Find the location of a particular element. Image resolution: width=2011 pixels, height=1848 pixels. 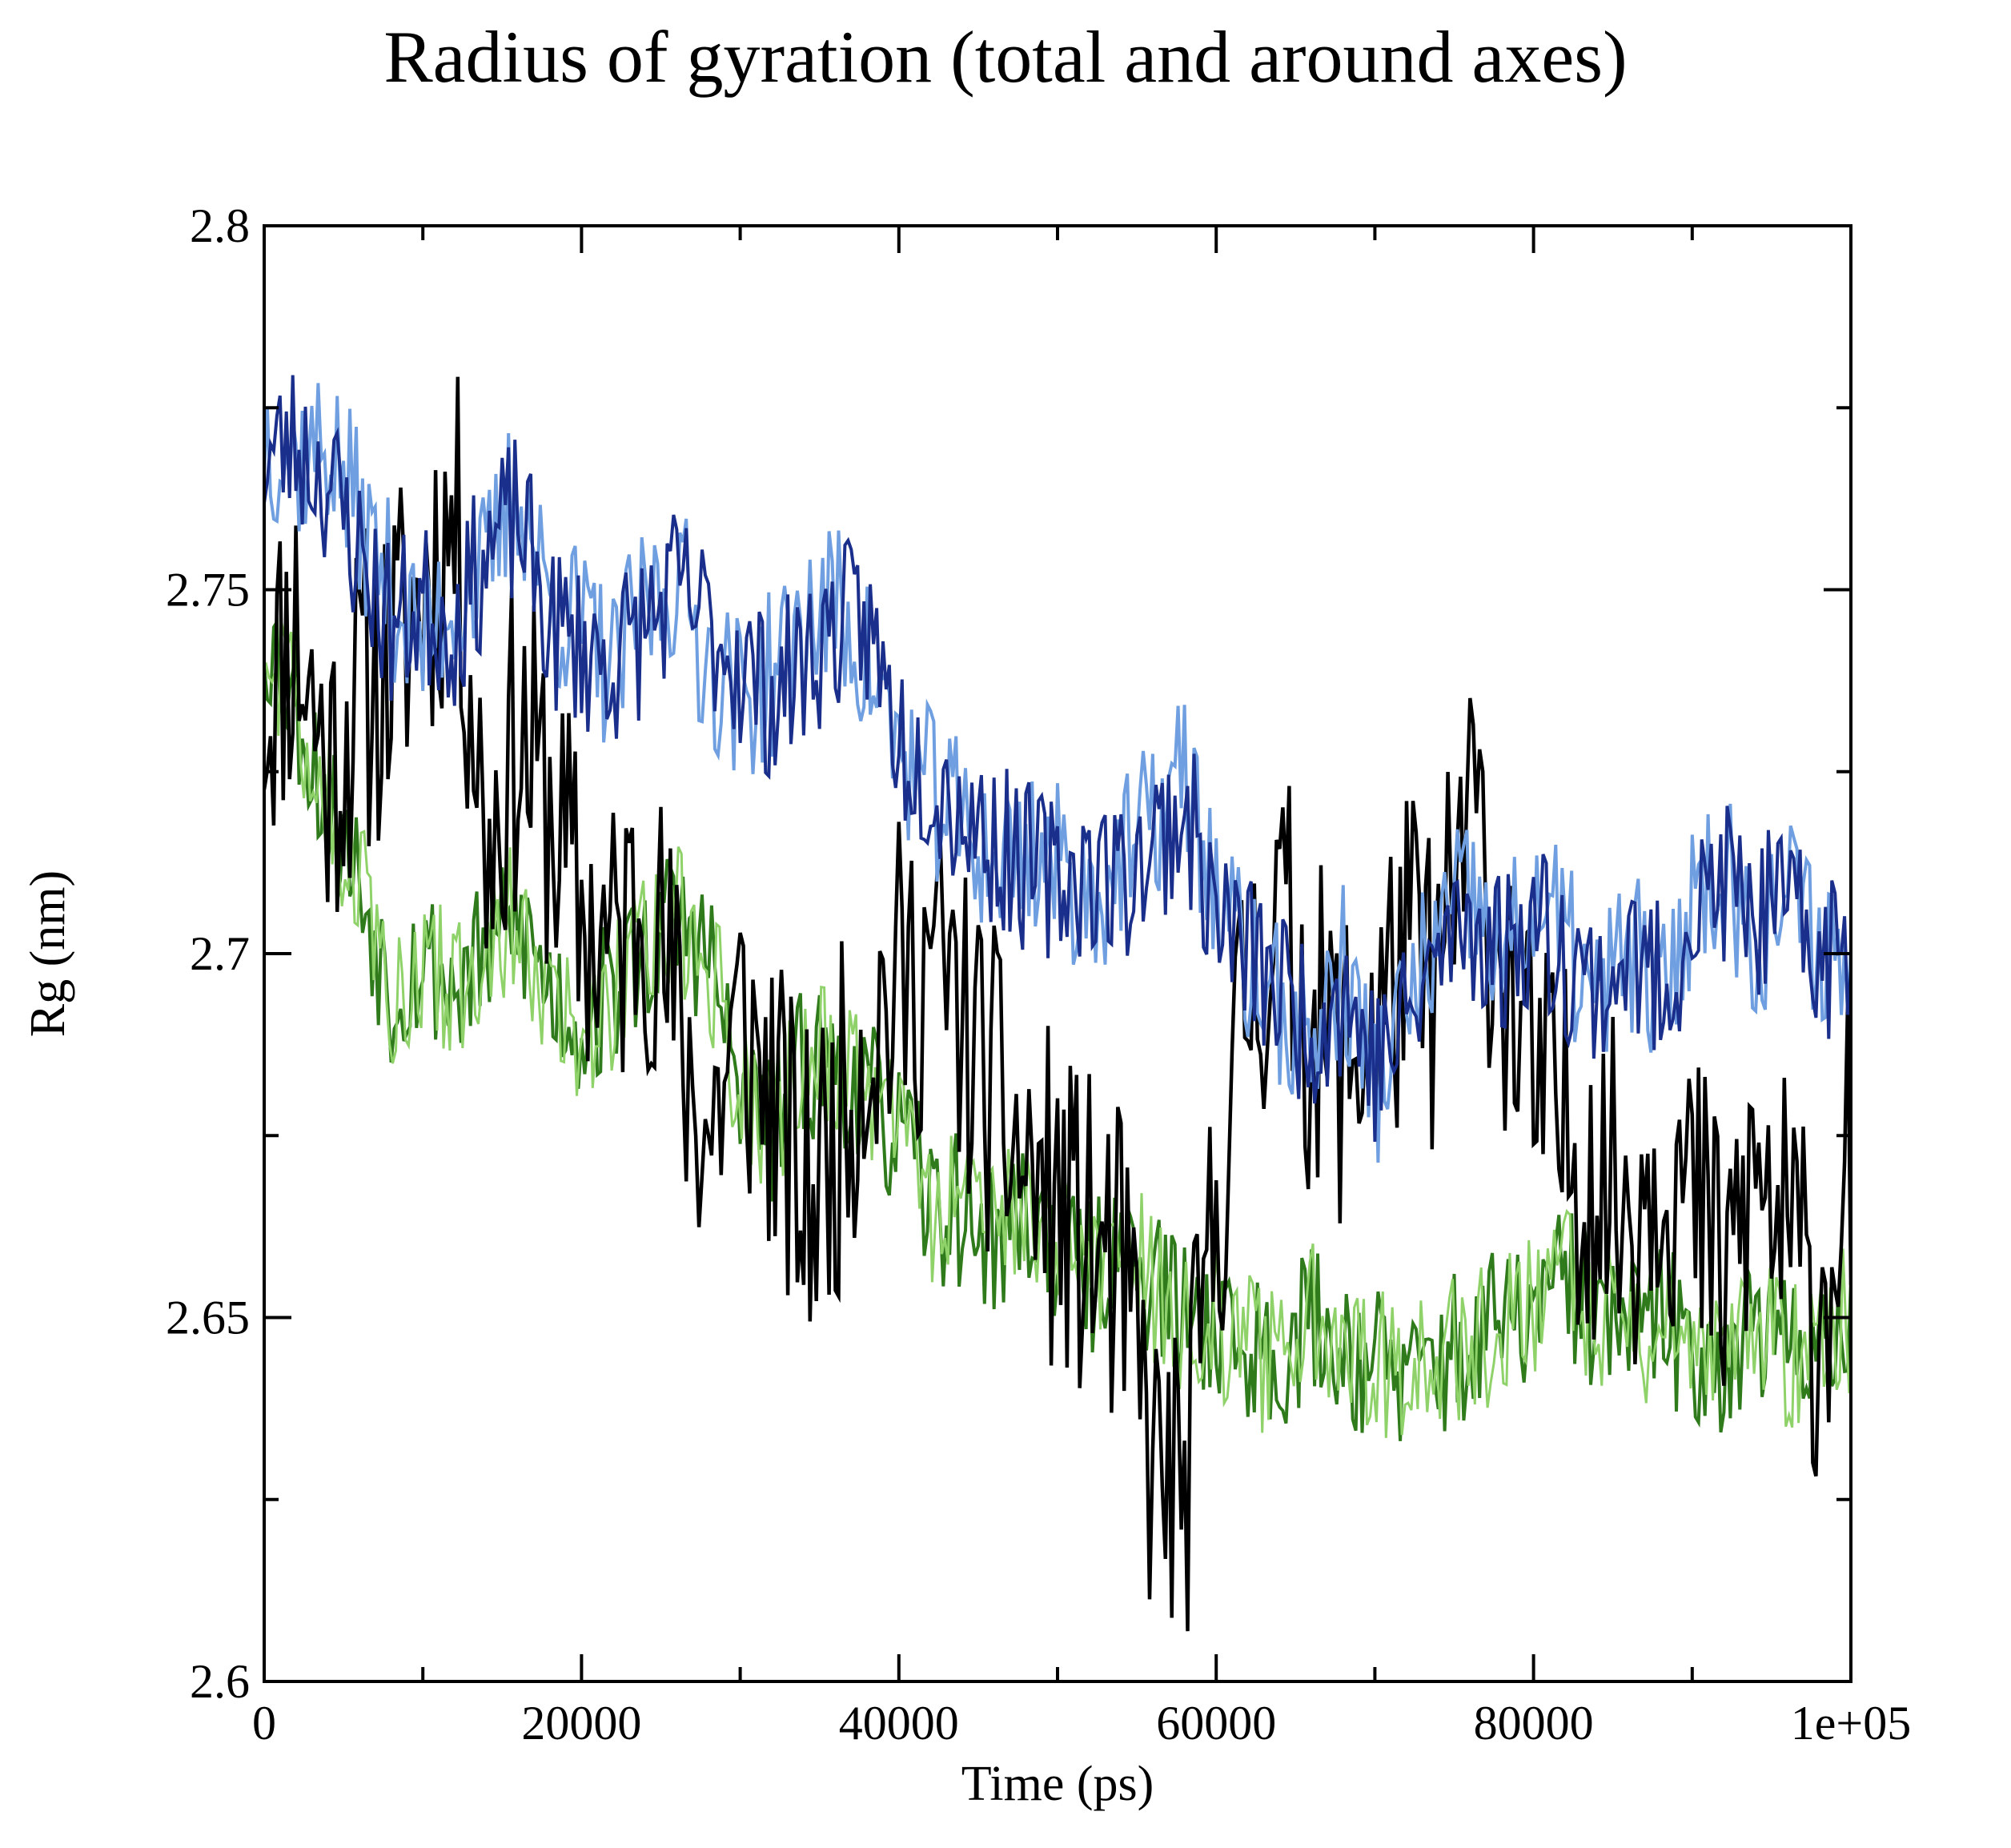

y-axis-label: Rg (nm) is located at coordinates (48, 953).